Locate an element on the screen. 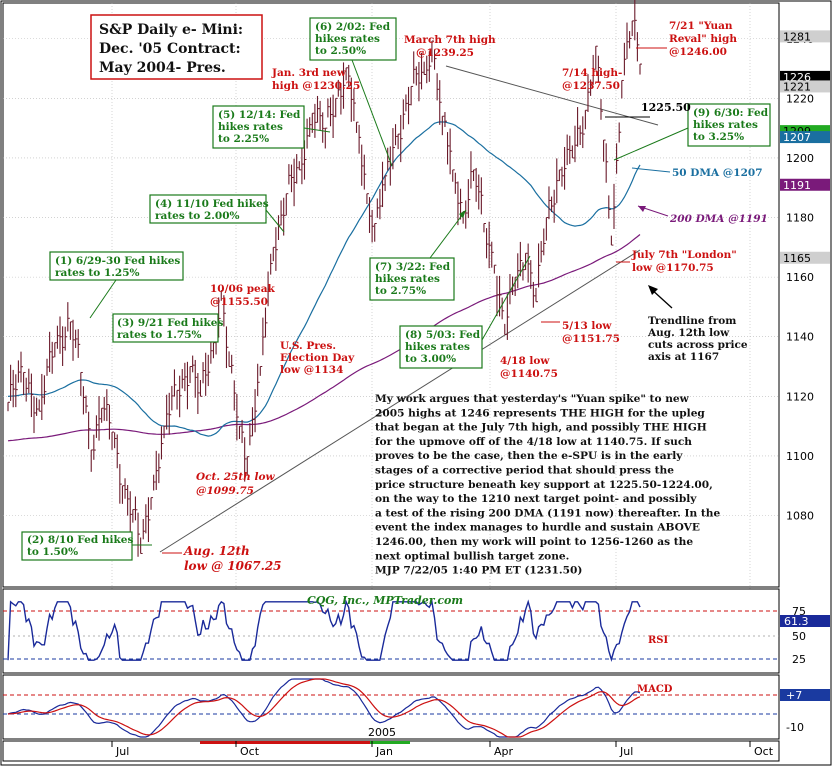 The image size is (834, 769). macd-label: MACD is located at coordinates (655, 689).